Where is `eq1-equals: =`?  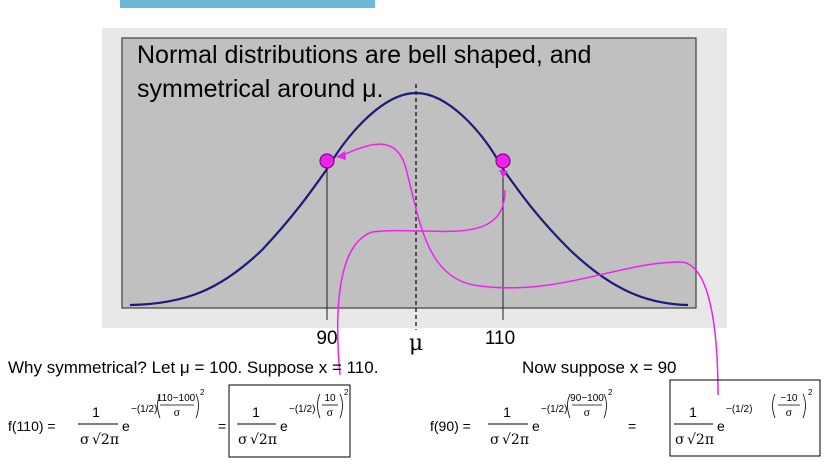 eq1-equals: = is located at coordinates (222, 426).